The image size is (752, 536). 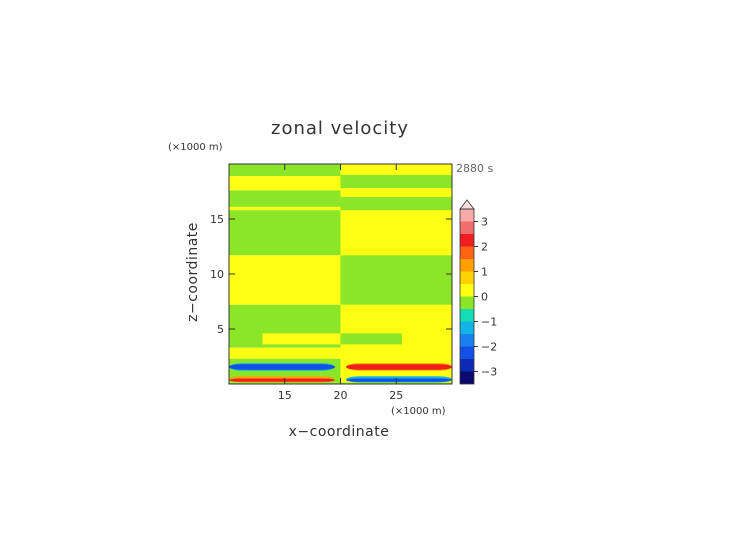 What do you see at coordinates (484, 272) in the screenshot?
I see `colorbar-tick-label-2: 1` at bounding box center [484, 272].